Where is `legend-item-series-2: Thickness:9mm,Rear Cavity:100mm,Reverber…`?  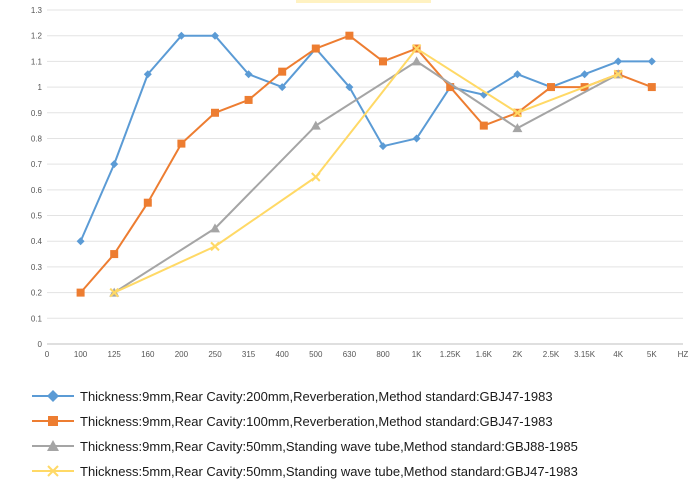
legend-item-series-2: Thickness:9mm,Rear Cavity:100mm,Reverber… is located at coordinates (360, 421).